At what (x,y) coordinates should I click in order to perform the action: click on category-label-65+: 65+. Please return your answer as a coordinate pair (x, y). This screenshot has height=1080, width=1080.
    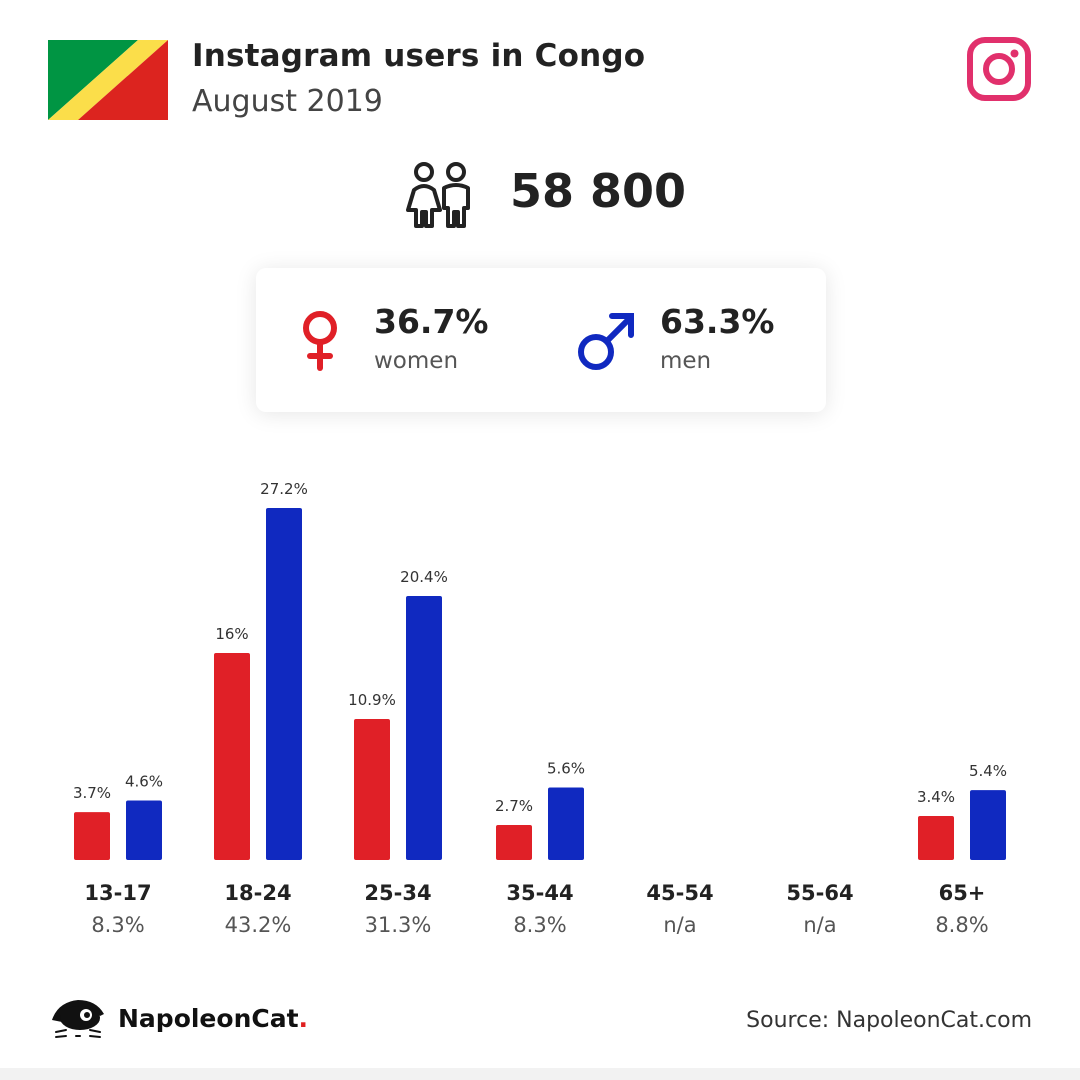
    Looking at the image, I should click on (962, 893).